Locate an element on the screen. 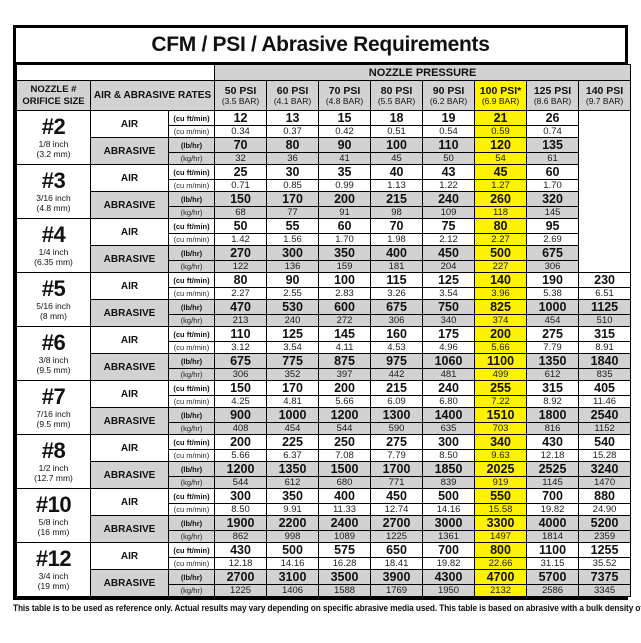 This screenshot has height=643, width=641. abrasive-value-cell: 1950 is located at coordinates (449, 590).